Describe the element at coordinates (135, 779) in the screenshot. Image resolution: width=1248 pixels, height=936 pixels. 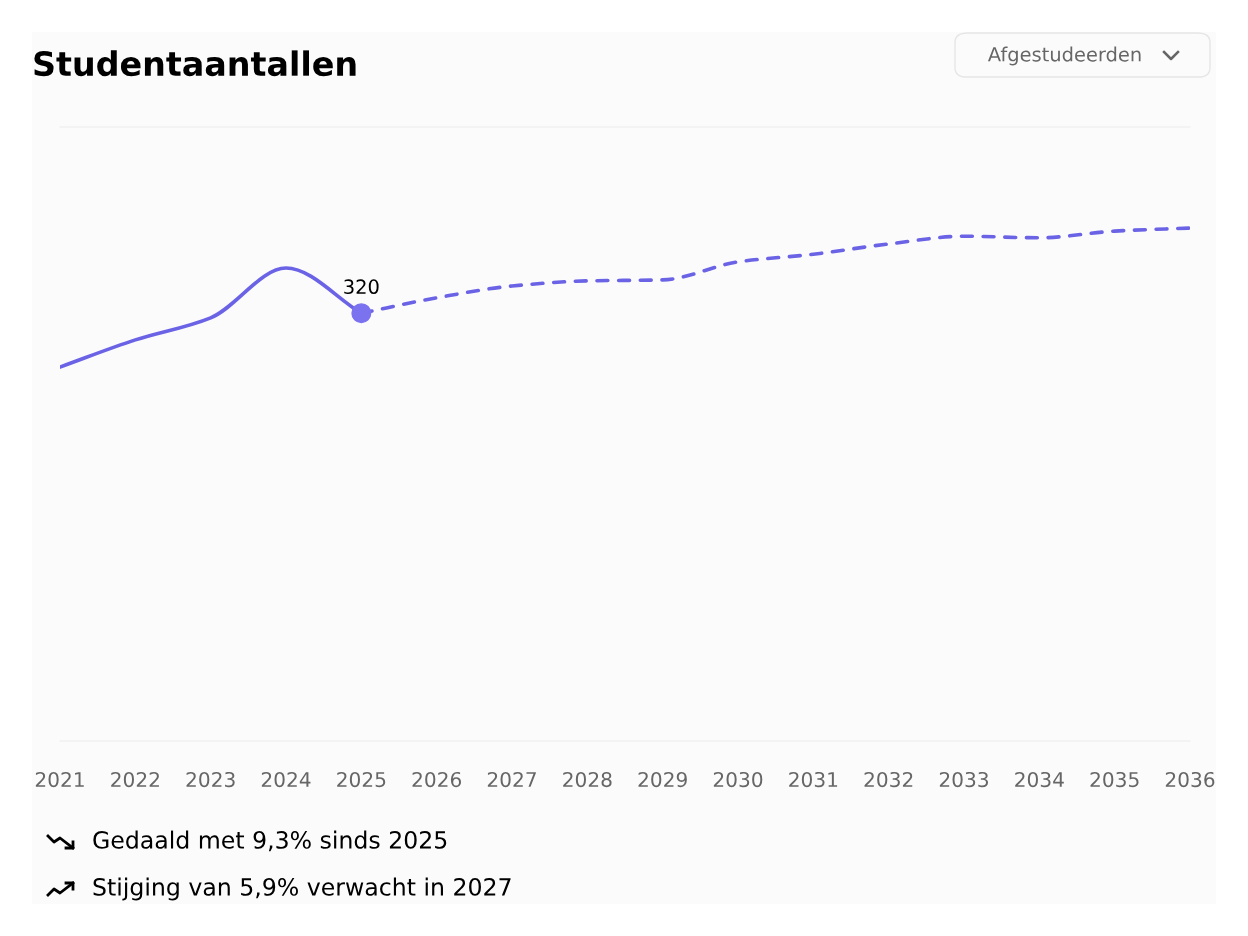
I see `x-tick-label: 2022` at that location.